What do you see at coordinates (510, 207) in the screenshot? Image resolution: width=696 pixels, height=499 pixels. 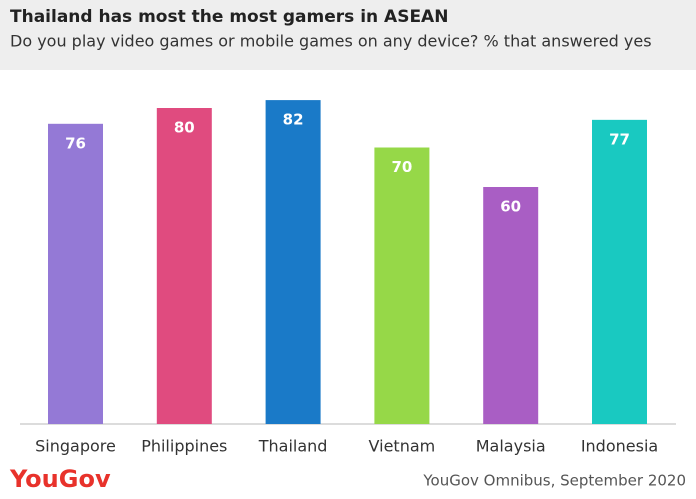 I see `value-label: 60` at bounding box center [510, 207].